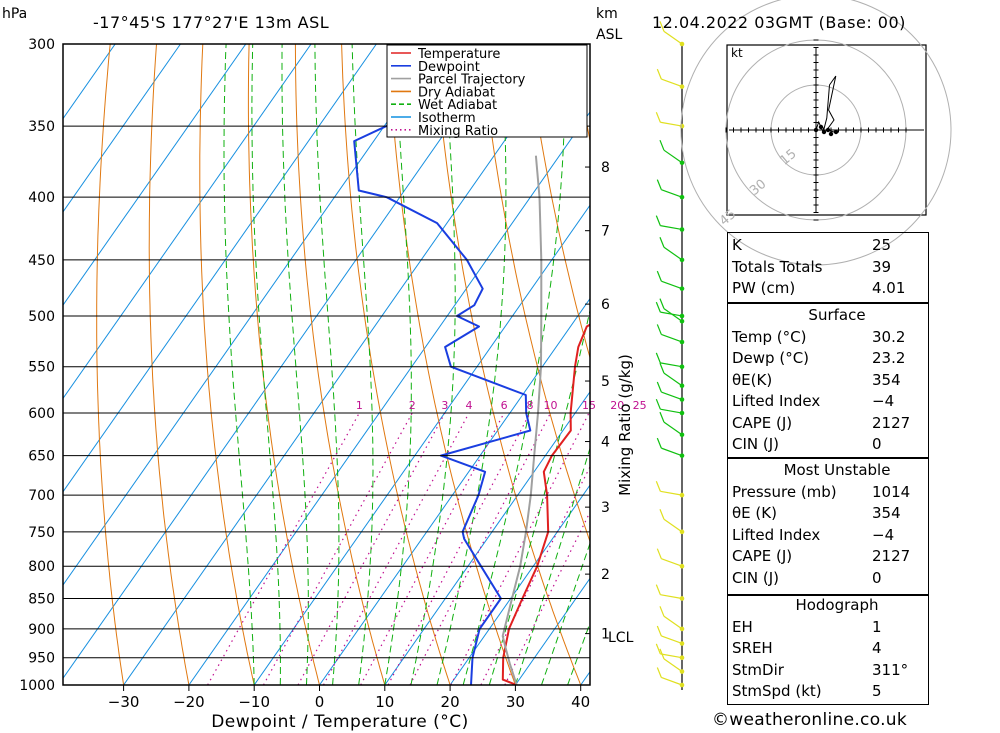 This screenshot has height=733, width=1000. I want to click on index-label: StmSpd (kt), so click(777, 691).